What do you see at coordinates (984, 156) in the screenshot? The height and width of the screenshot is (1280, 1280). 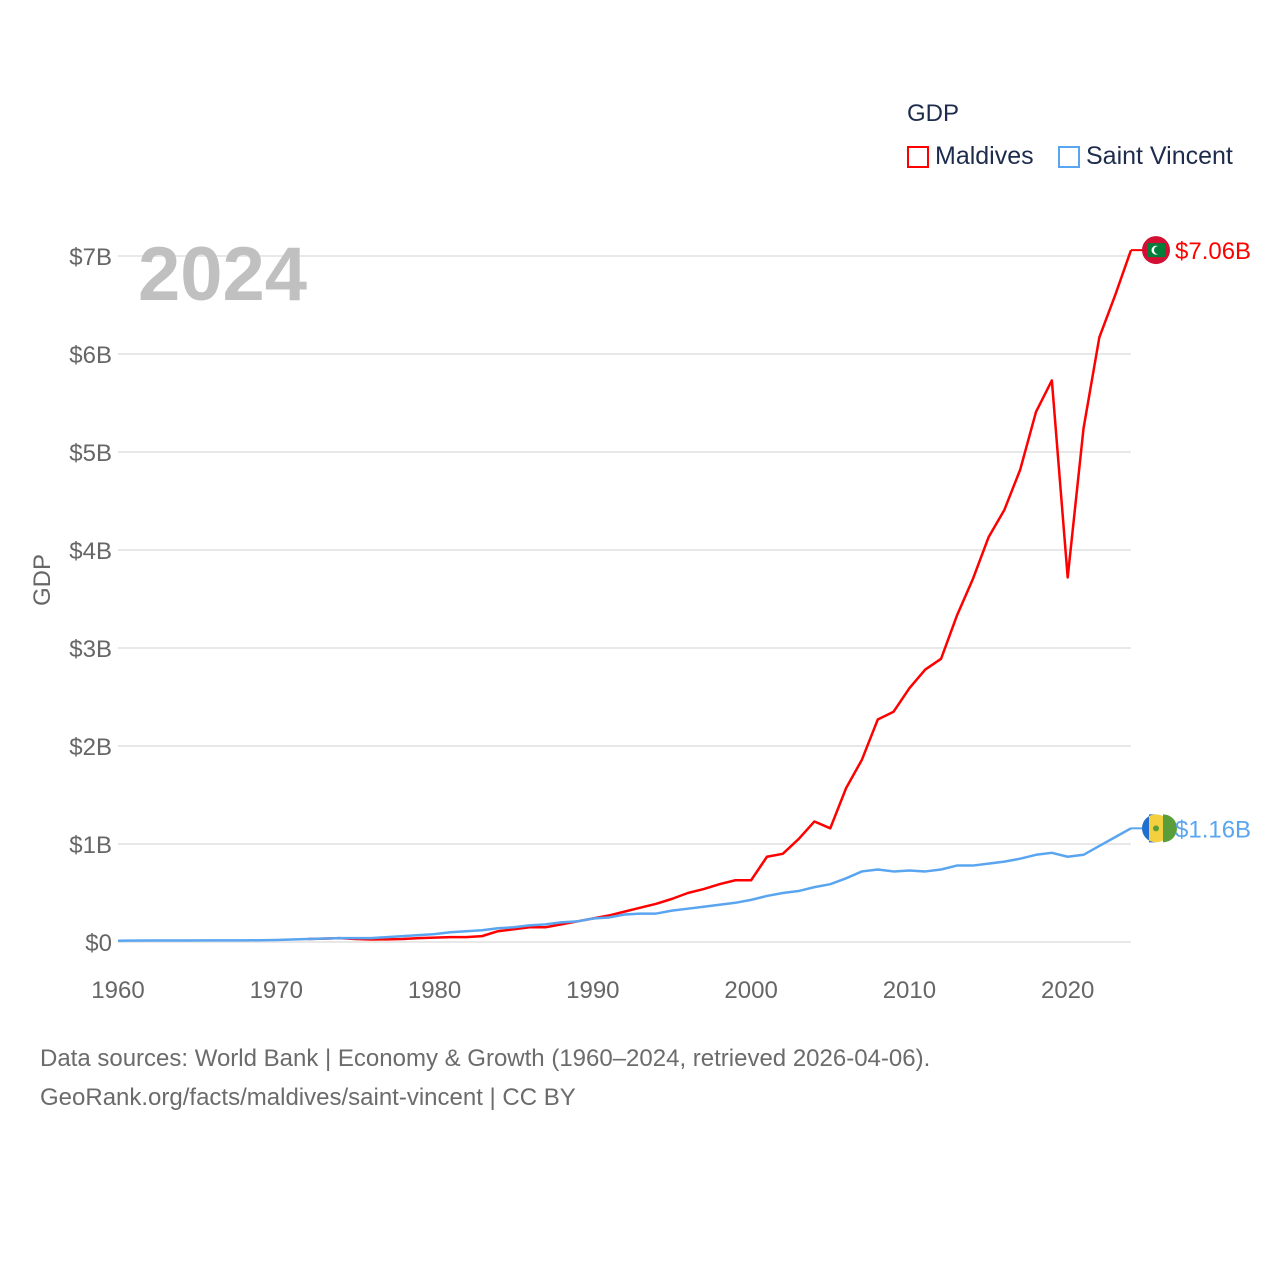 I see `legend-label: Maldives` at bounding box center [984, 156].